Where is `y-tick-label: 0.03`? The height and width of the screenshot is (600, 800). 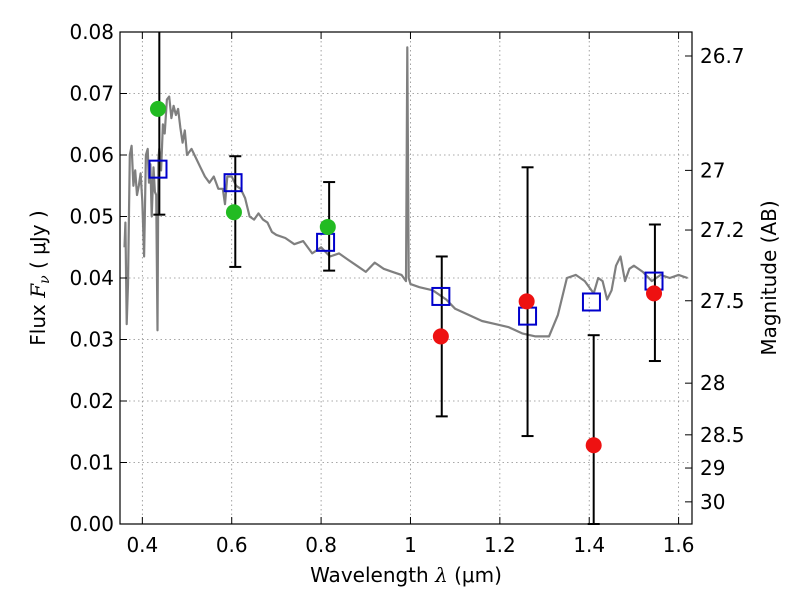 y-tick-label: 0.03 is located at coordinates (91, 340).